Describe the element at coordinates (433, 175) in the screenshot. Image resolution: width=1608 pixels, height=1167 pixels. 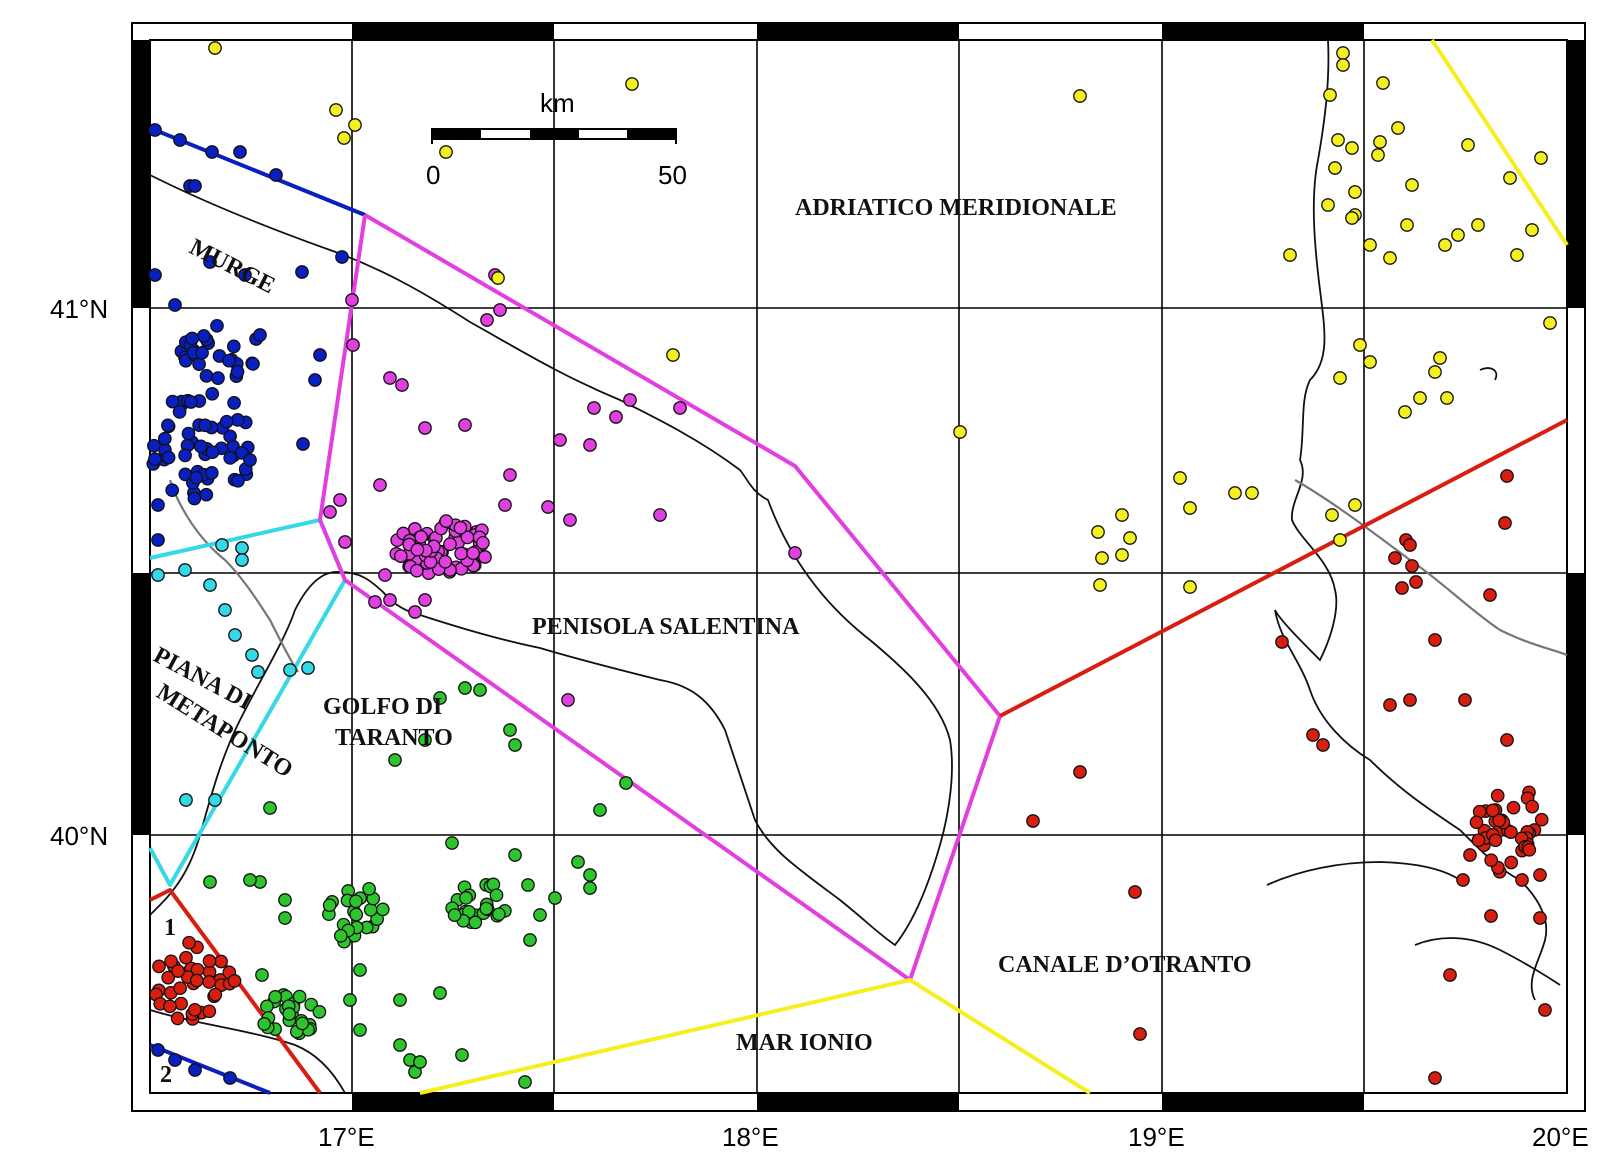
I see `scale-start-label: 0` at that location.